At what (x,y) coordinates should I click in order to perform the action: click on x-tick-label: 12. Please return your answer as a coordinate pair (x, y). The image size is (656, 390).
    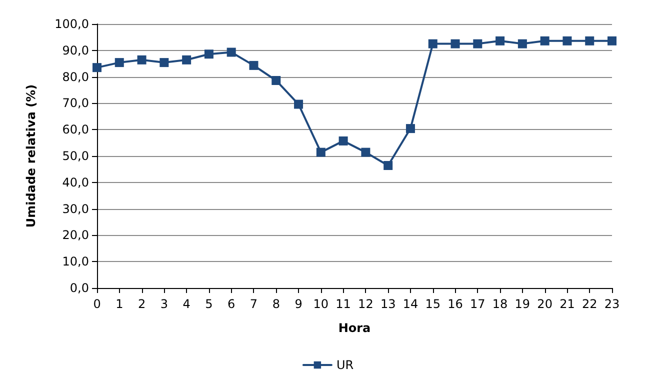
    Looking at the image, I should click on (366, 304).